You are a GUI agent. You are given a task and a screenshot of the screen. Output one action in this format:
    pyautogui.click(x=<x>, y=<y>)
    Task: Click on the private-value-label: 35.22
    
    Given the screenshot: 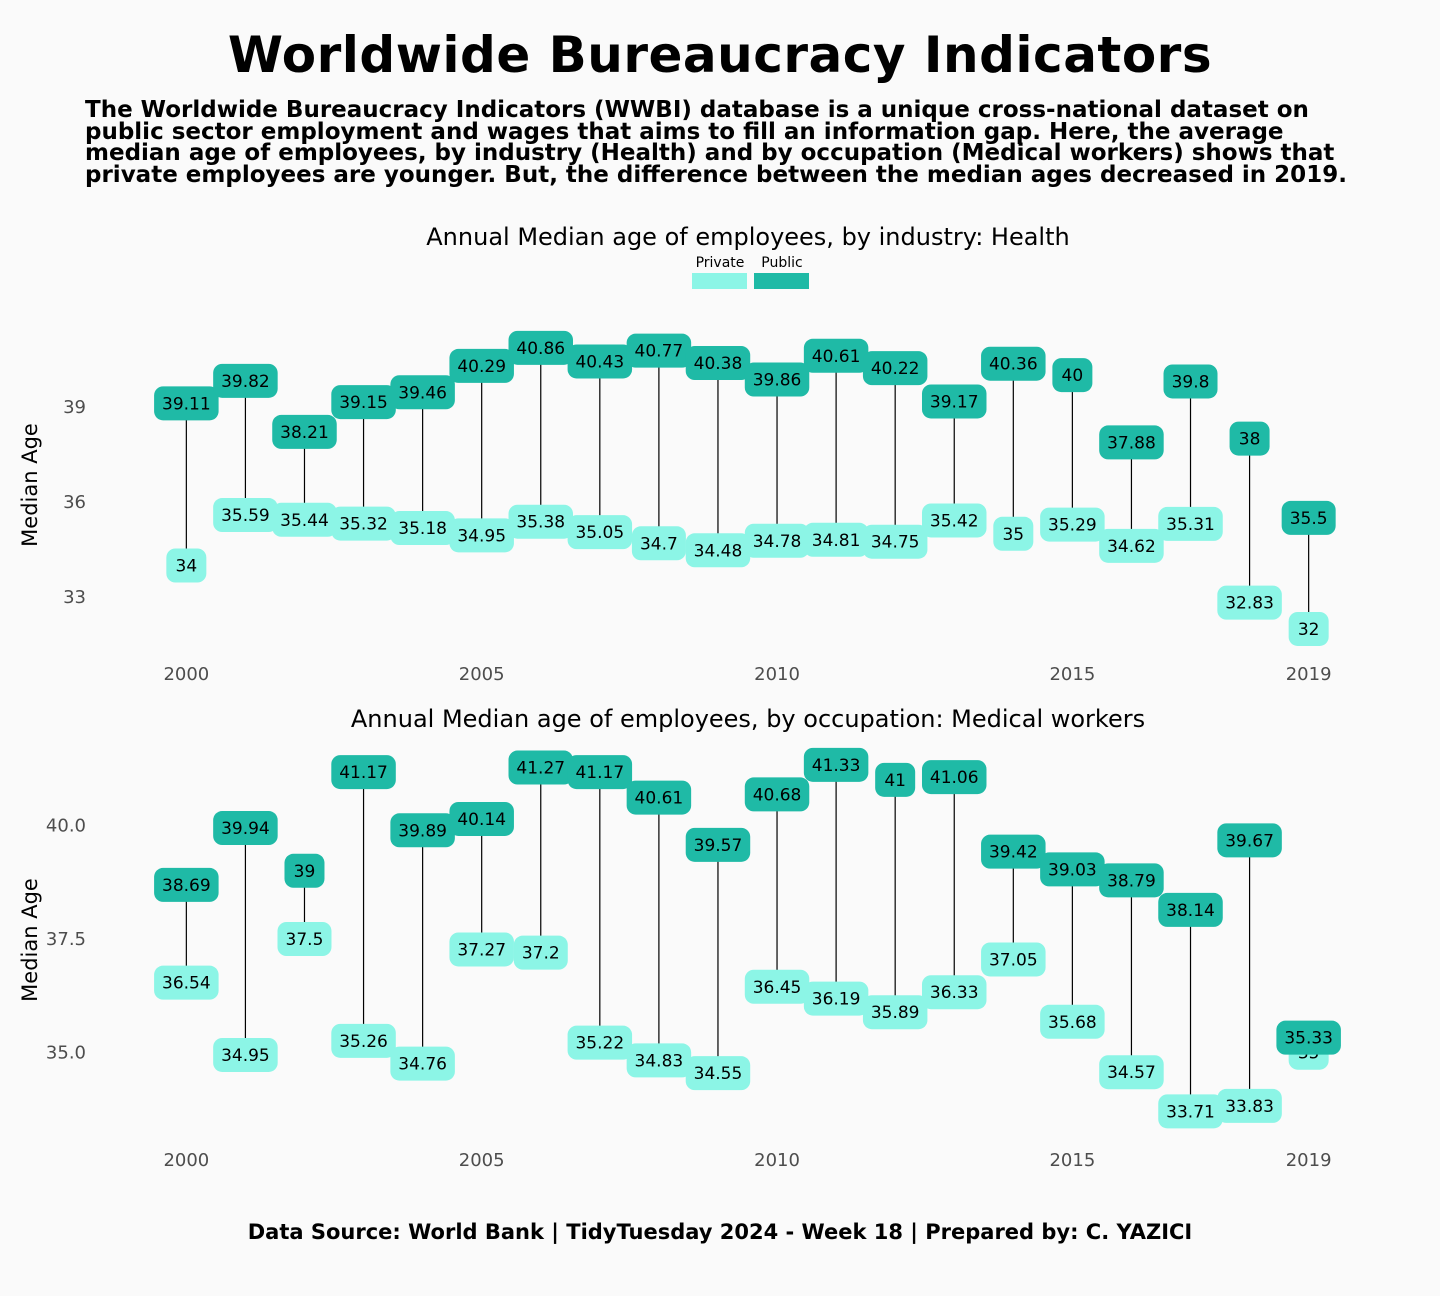 What is the action you would take?
    pyautogui.click(x=599, y=1044)
    